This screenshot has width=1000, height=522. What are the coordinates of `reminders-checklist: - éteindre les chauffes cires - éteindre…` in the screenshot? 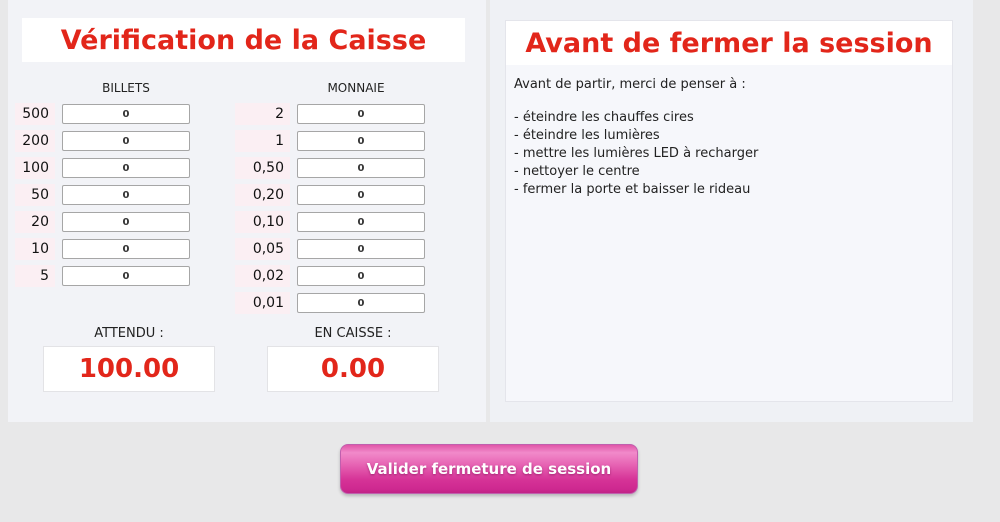 It's located at (733, 154).